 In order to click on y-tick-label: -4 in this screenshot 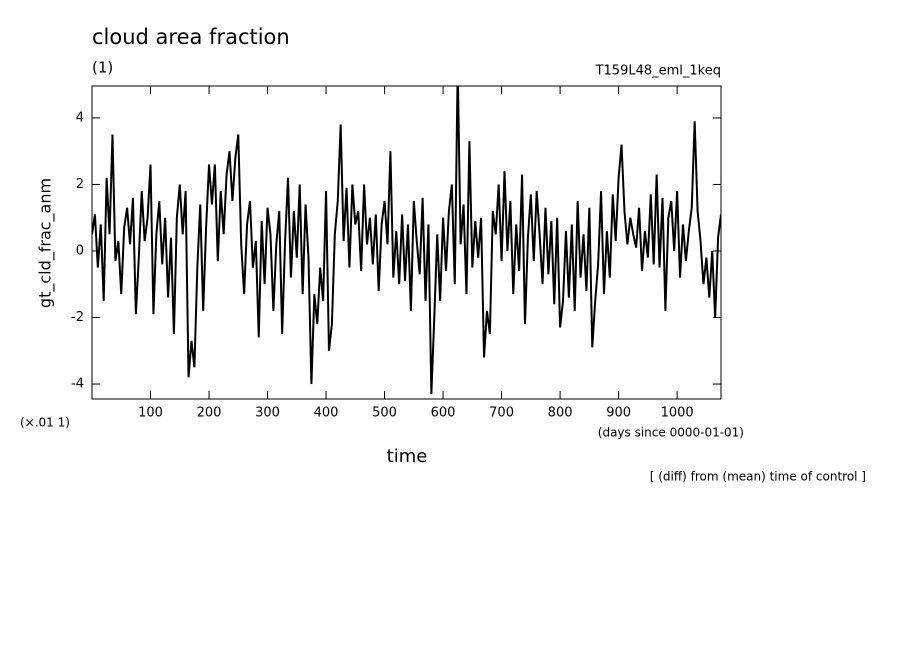, I will do `click(77, 384)`.